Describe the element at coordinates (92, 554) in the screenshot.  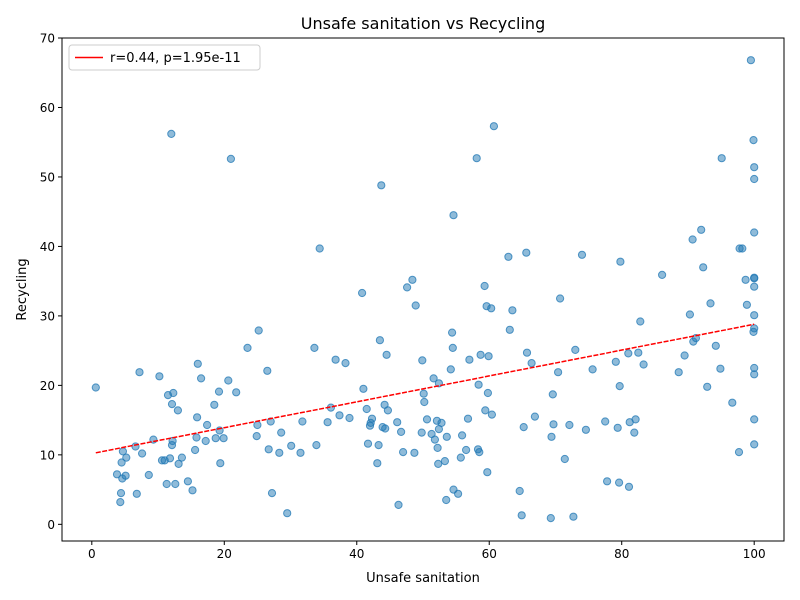
I see `x-tick-label: 0` at that location.